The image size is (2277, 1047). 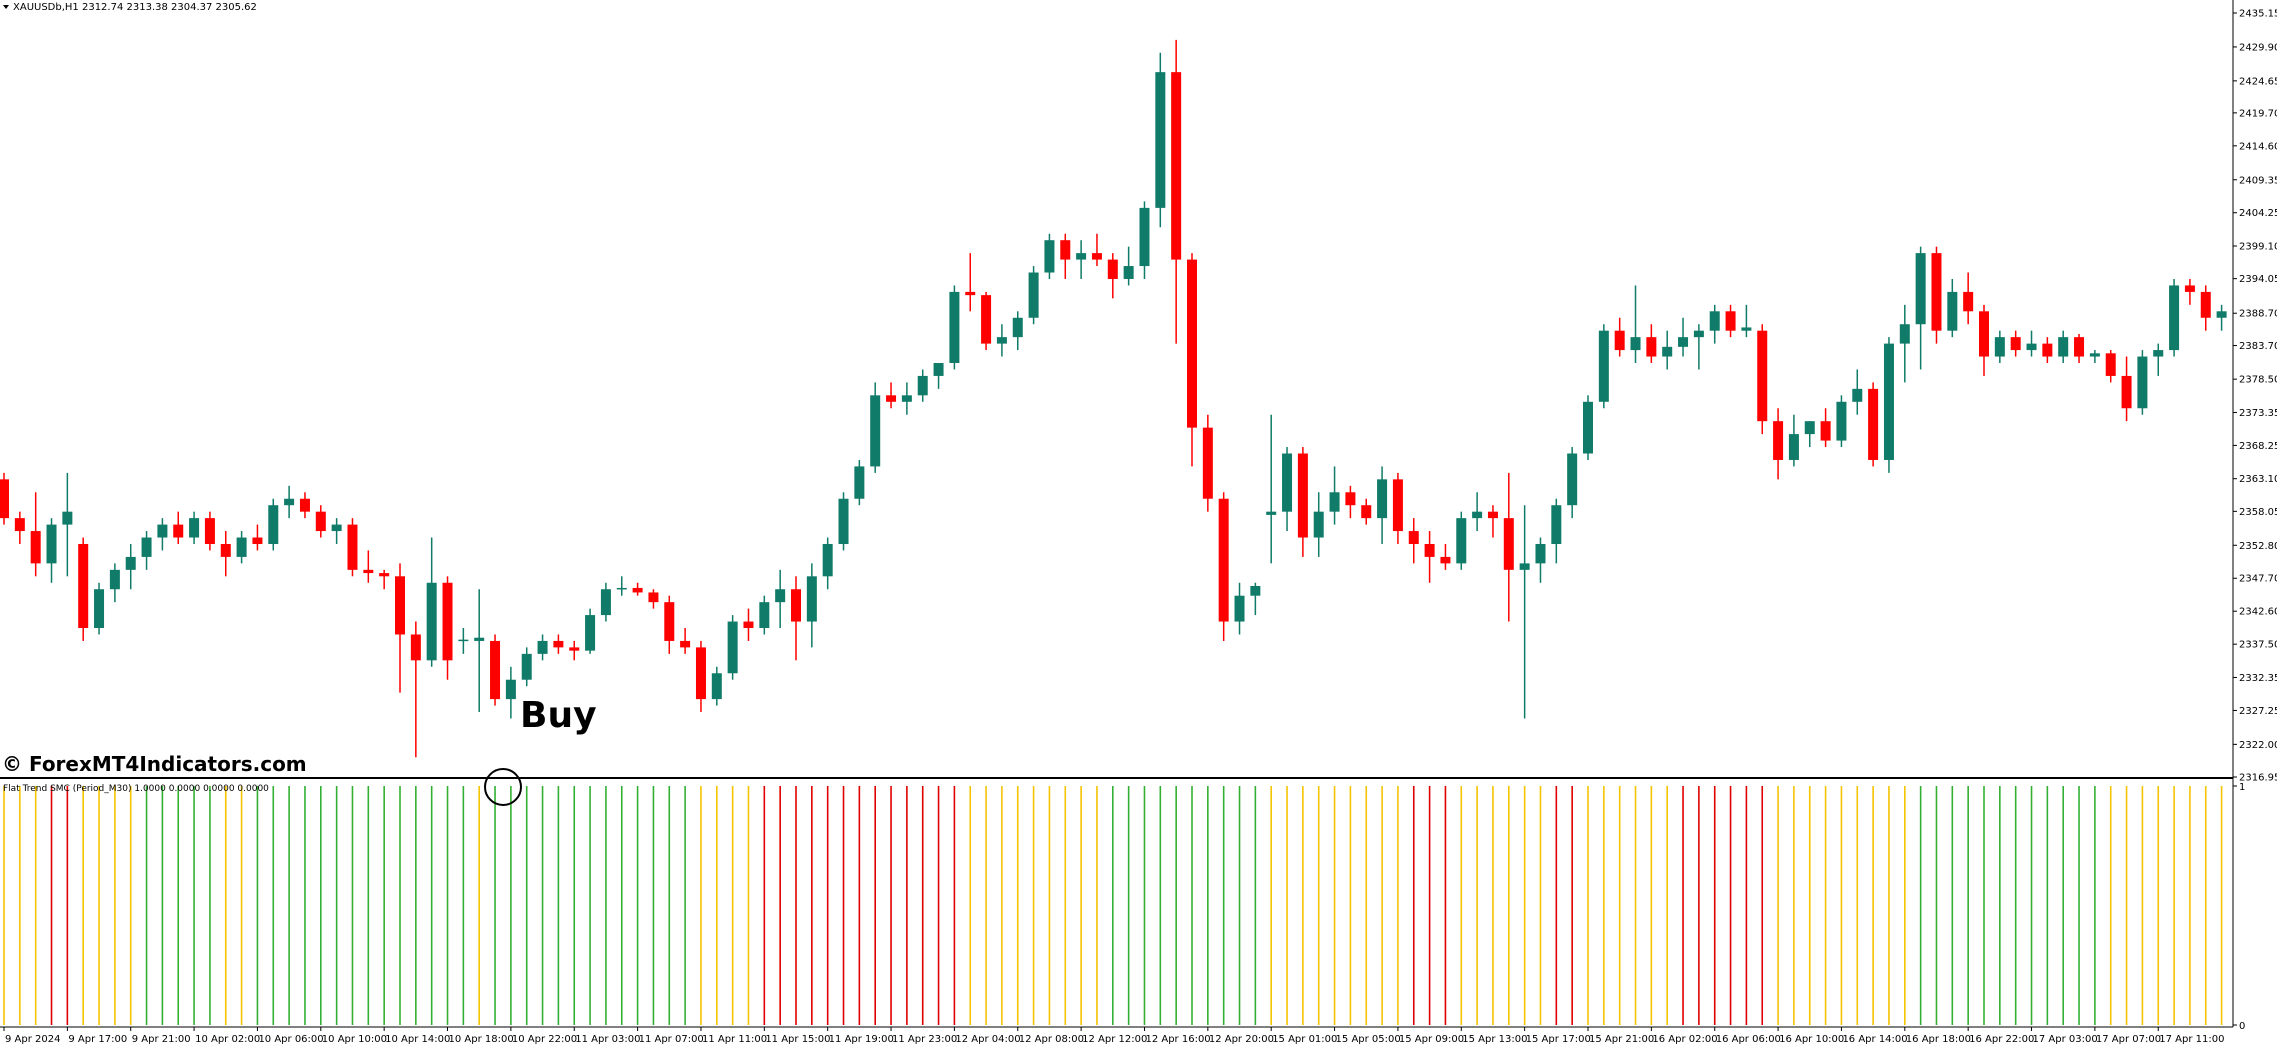 What do you see at coordinates (671, 1039) in the screenshot?
I see `x-tick-label: 11 Apr 07:00` at bounding box center [671, 1039].